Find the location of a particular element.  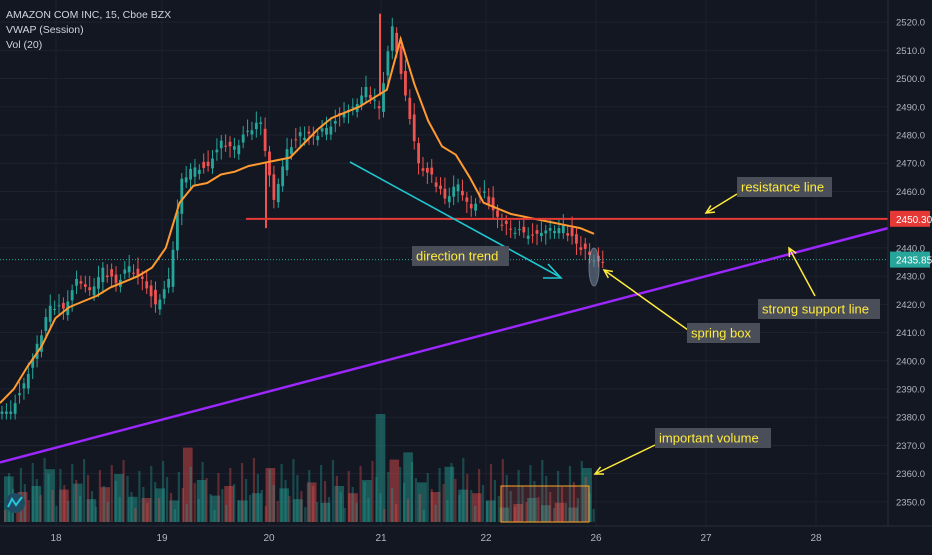

y-tick-label: 2480.0 is located at coordinates (910, 136).